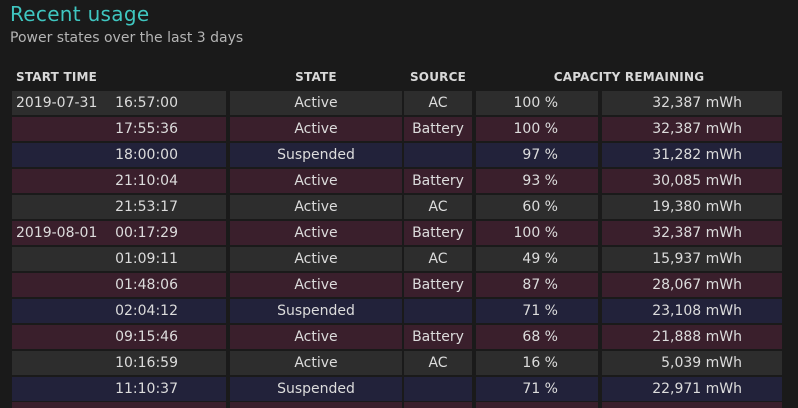 The height and width of the screenshot is (408, 798). I want to click on start-time: 18:00:00, so click(146, 155).